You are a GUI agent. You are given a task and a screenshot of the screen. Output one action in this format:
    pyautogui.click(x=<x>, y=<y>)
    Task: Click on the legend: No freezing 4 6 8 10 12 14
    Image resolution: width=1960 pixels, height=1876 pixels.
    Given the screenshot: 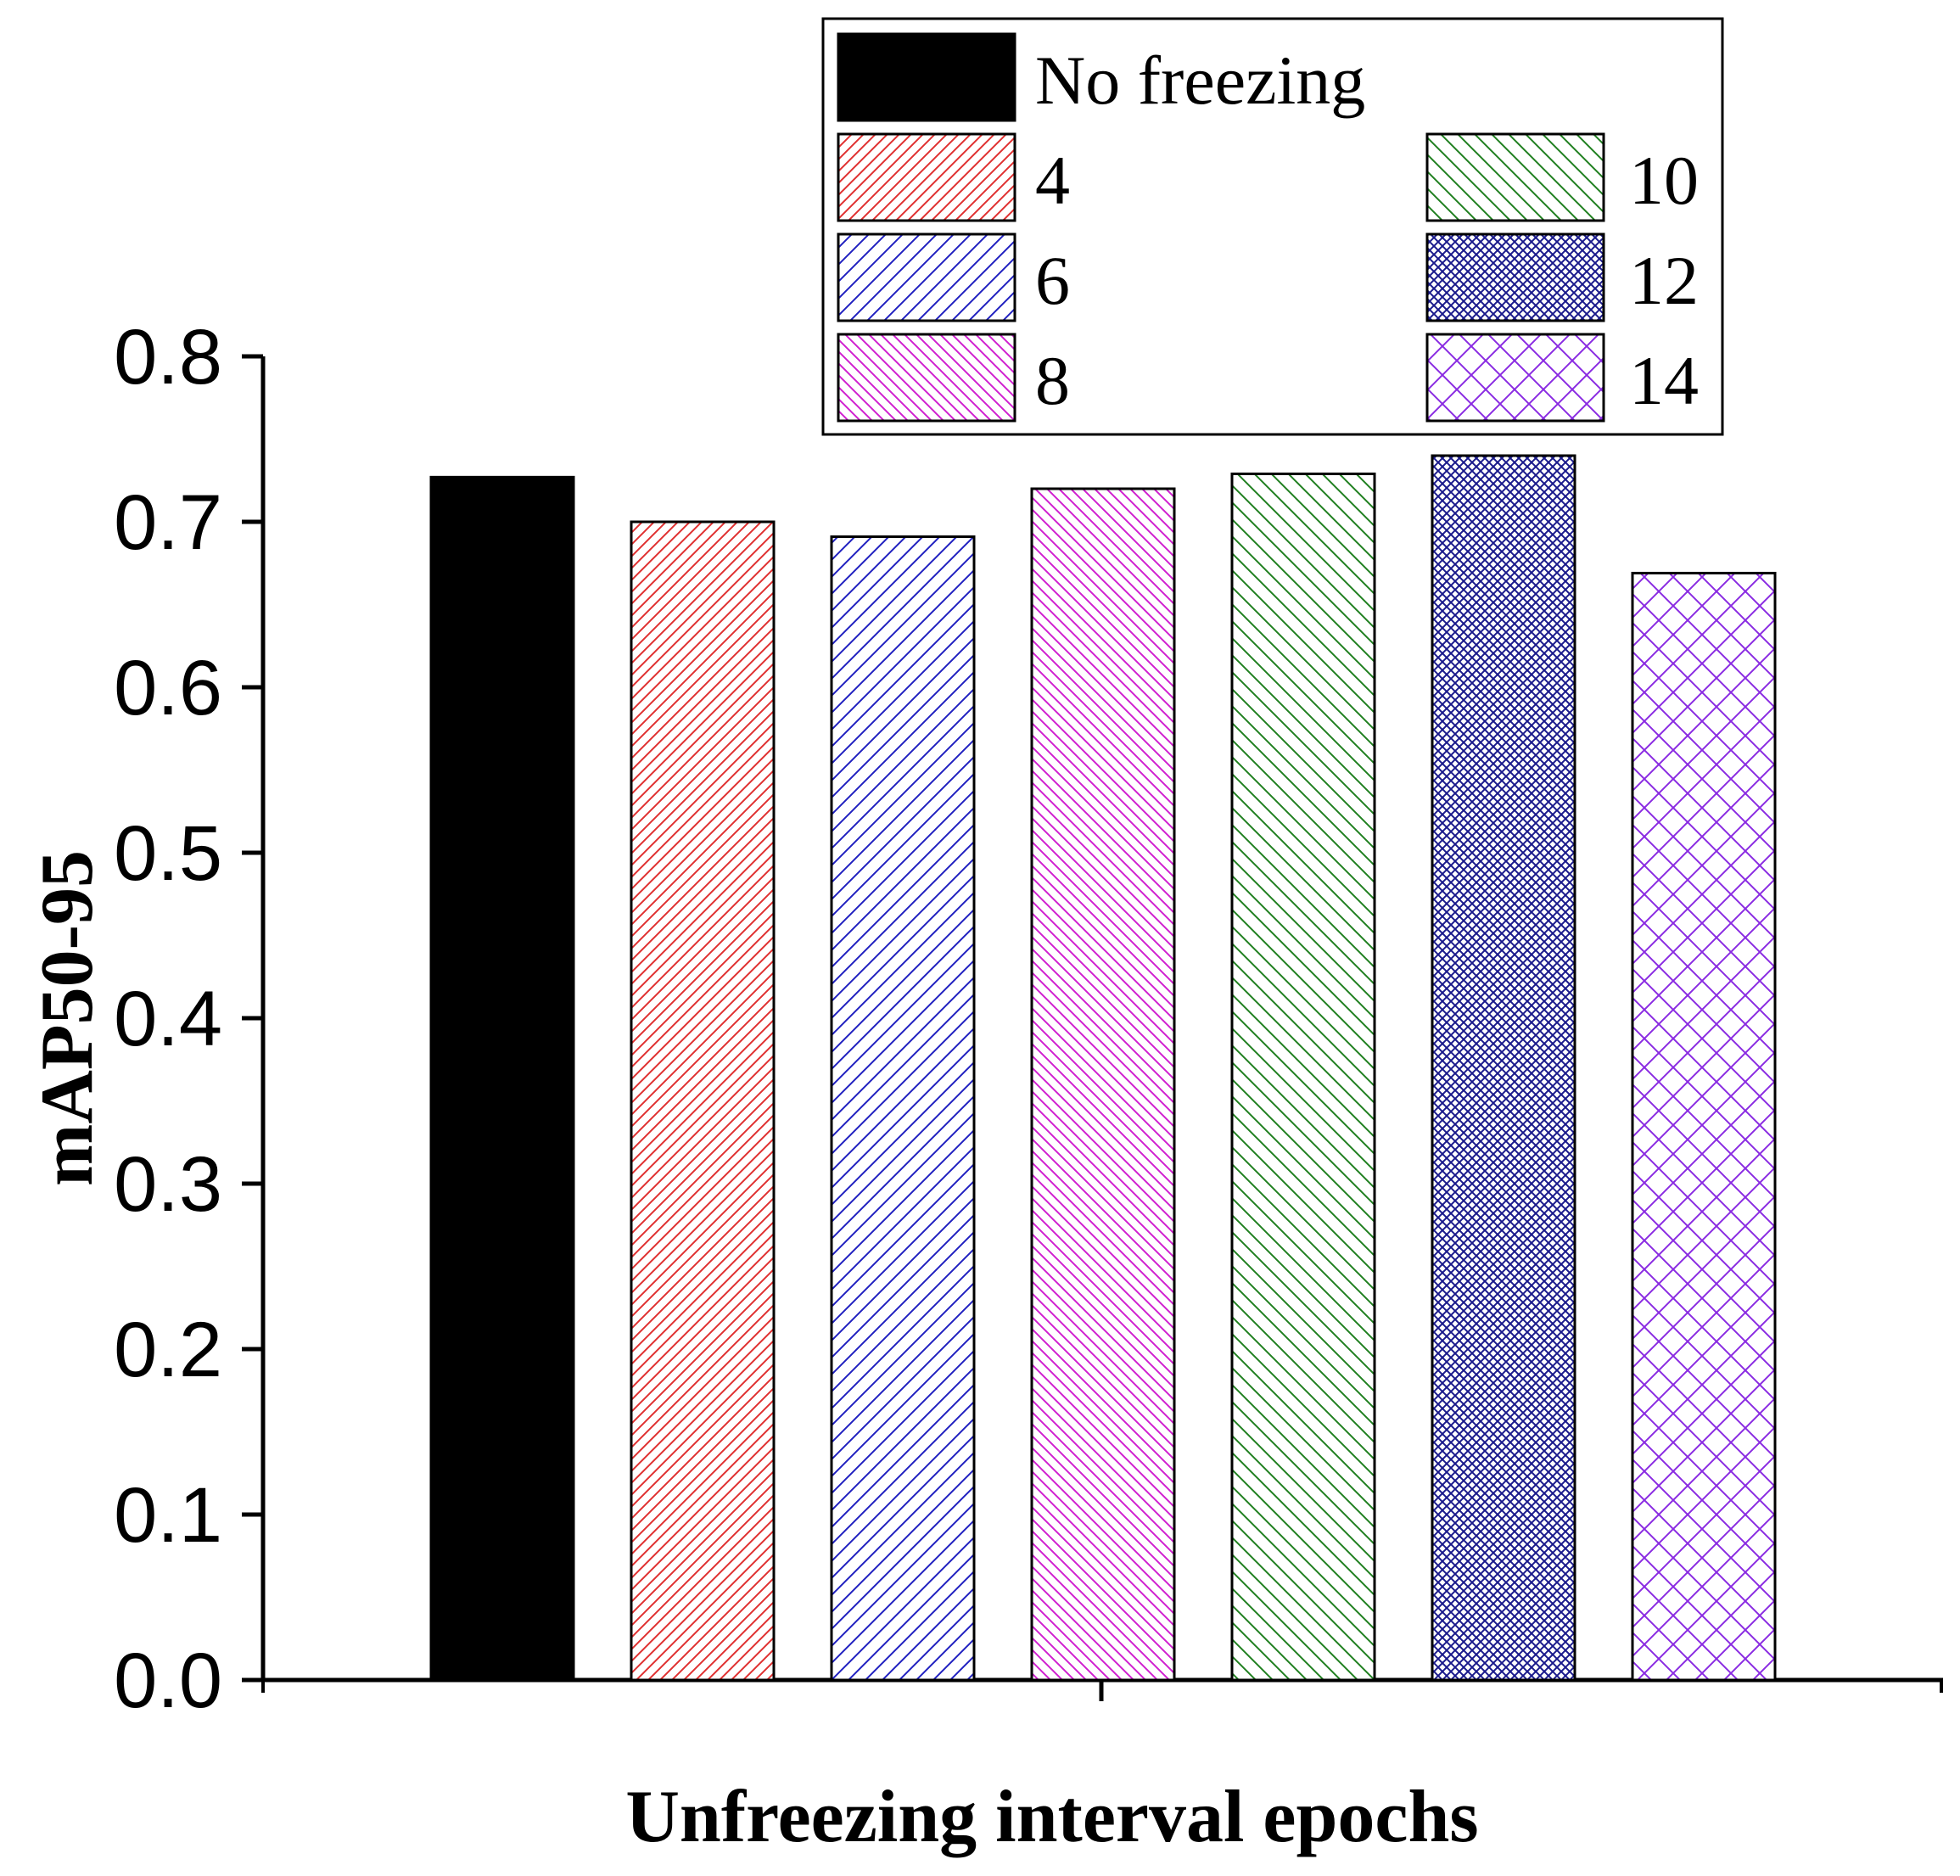 What is the action you would take?
    pyautogui.click(x=1272, y=226)
    